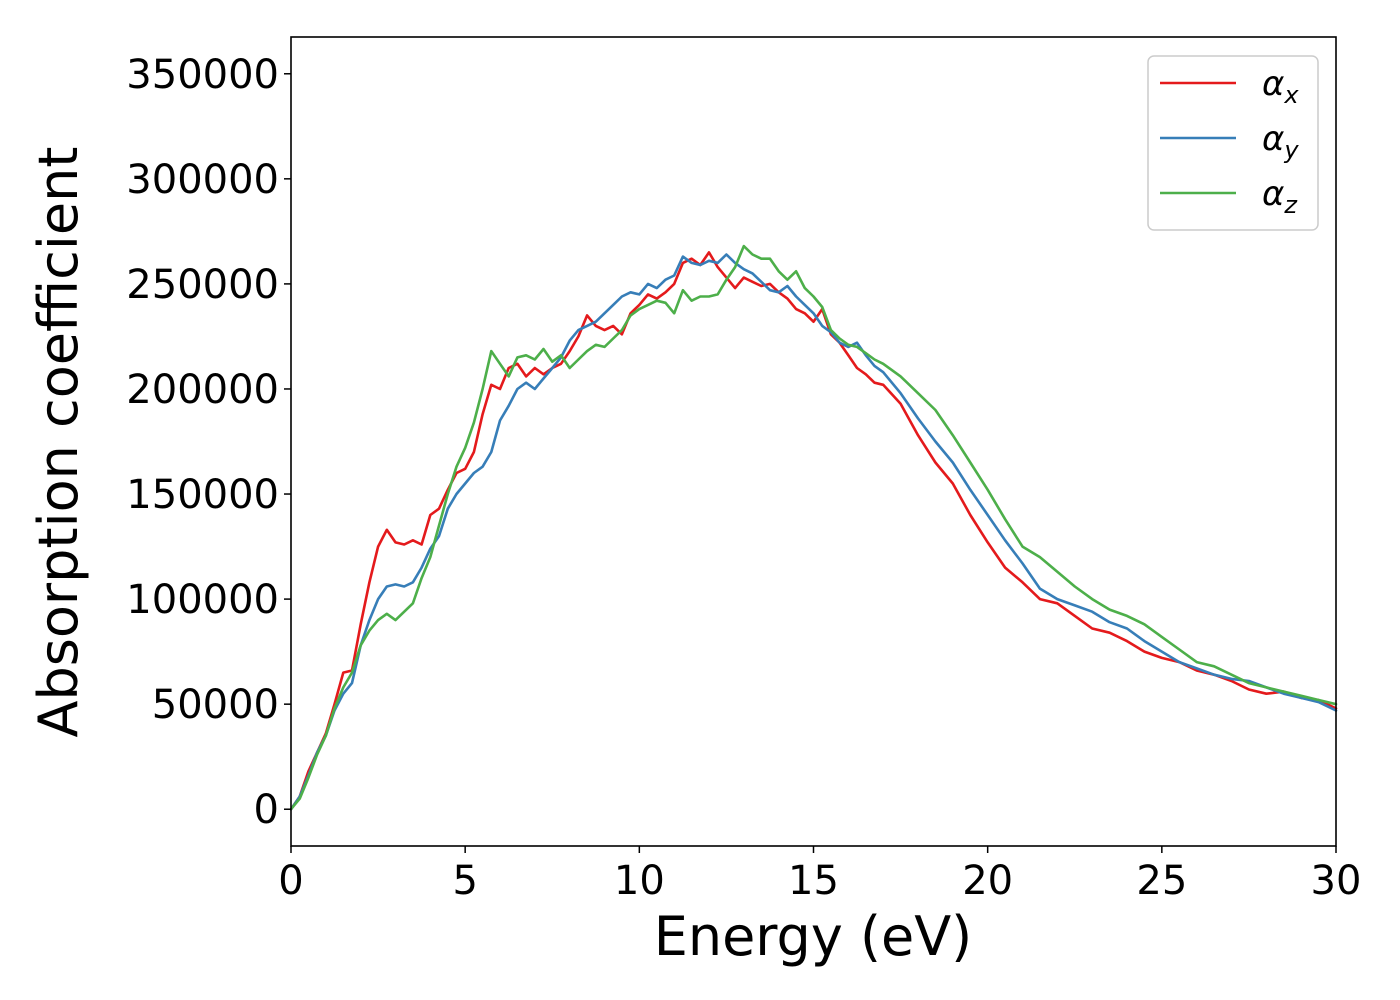 This screenshot has width=1400, height=1000. I want to click on y-tick-label: 350000, so click(202, 75).